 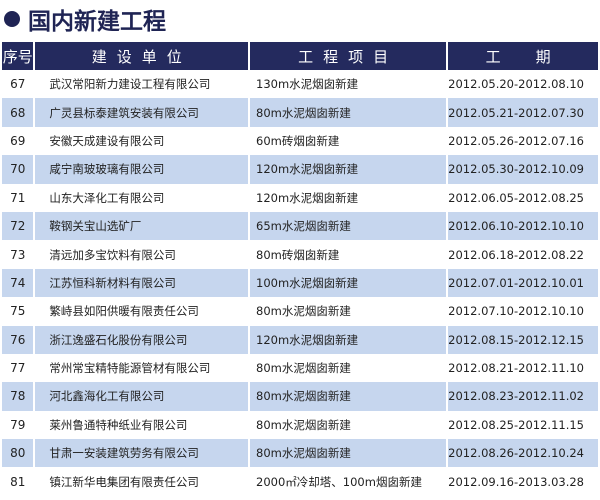 I want to click on row-period: 2012.08.25-2012.11.15, so click(x=516, y=424).